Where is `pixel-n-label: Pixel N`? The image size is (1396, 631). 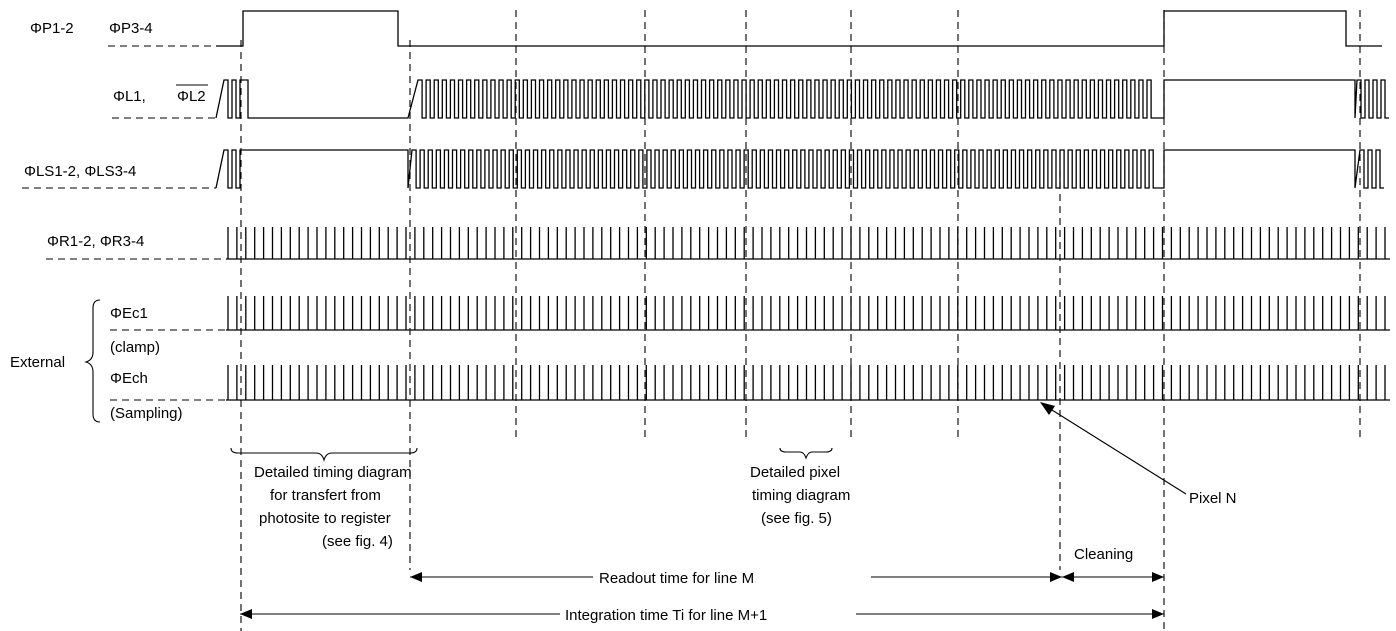
pixel-n-label: Pixel N is located at coordinates (1213, 498).